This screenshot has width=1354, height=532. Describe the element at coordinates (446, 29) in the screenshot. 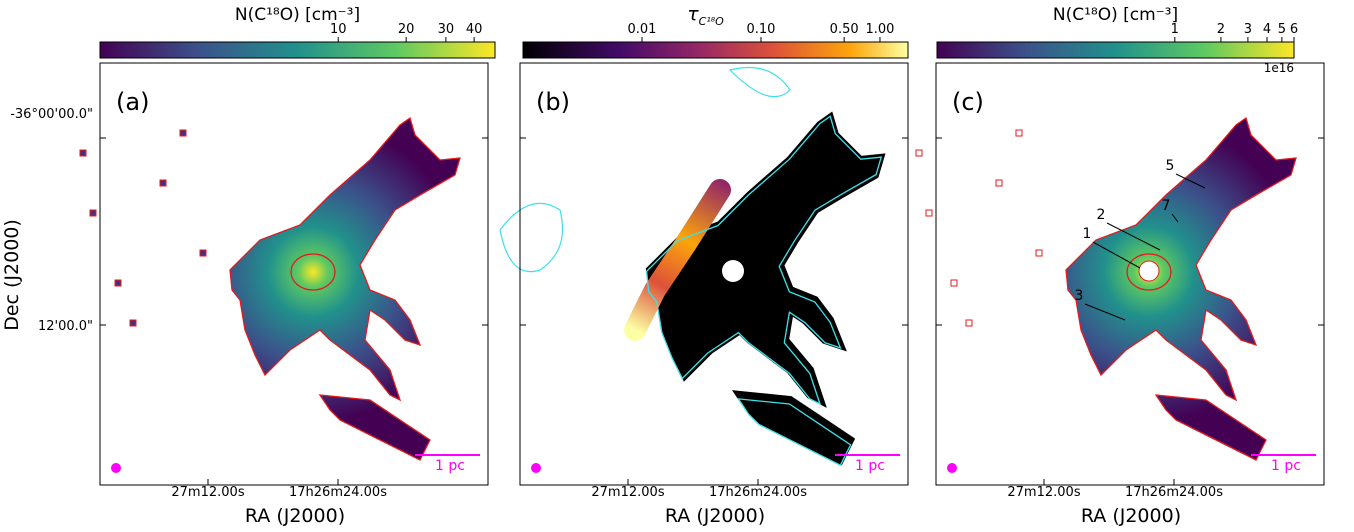

I see `colorbar-tick-label: 30` at that location.